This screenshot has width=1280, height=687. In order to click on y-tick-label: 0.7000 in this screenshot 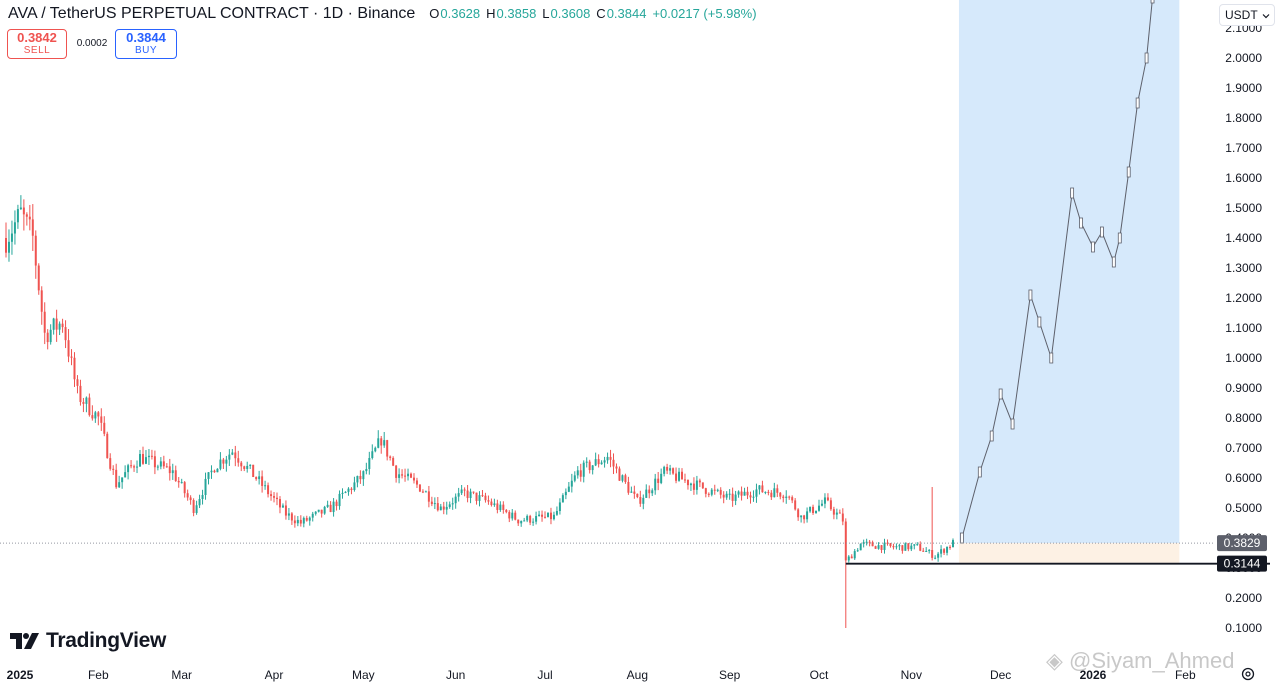, I will do `click(1243, 448)`.